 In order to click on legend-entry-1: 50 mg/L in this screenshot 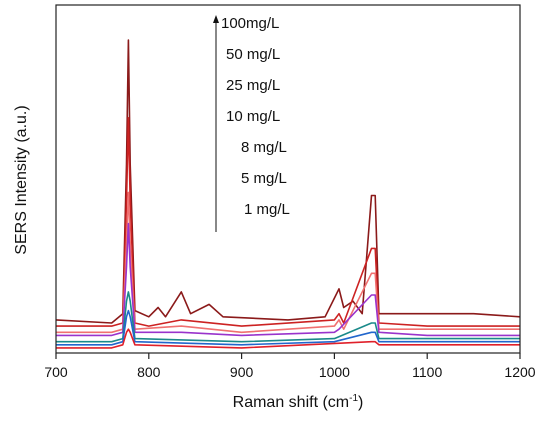, I will do `click(253, 54)`.